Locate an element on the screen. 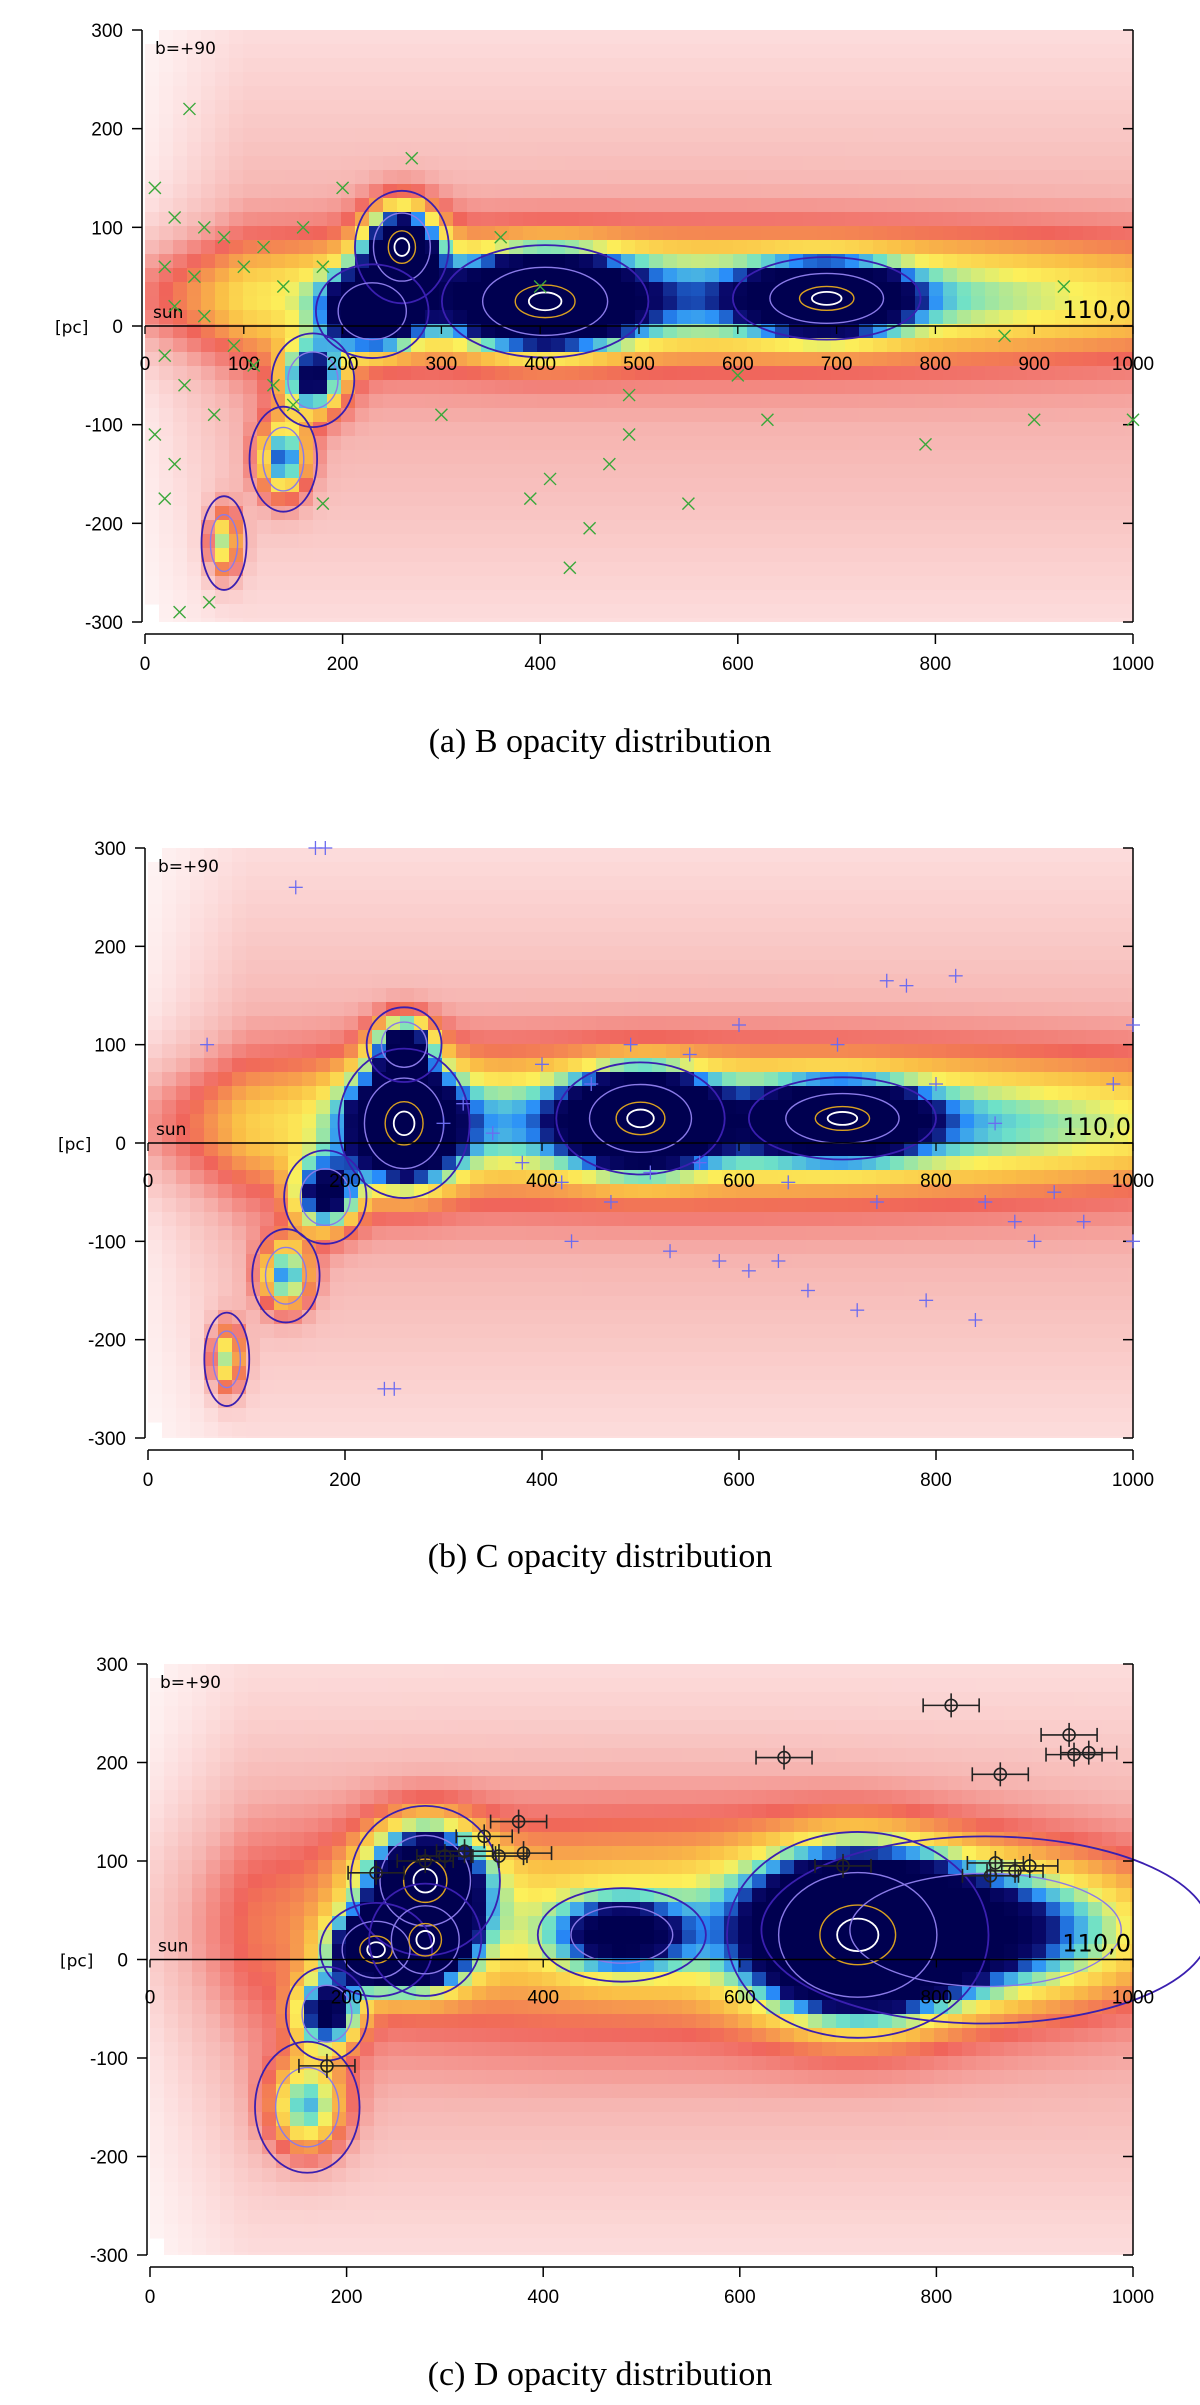 The height and width of the screenshot is (2405, 1200). x-tick-label: 1000 is located at coordinates (1133, 664).